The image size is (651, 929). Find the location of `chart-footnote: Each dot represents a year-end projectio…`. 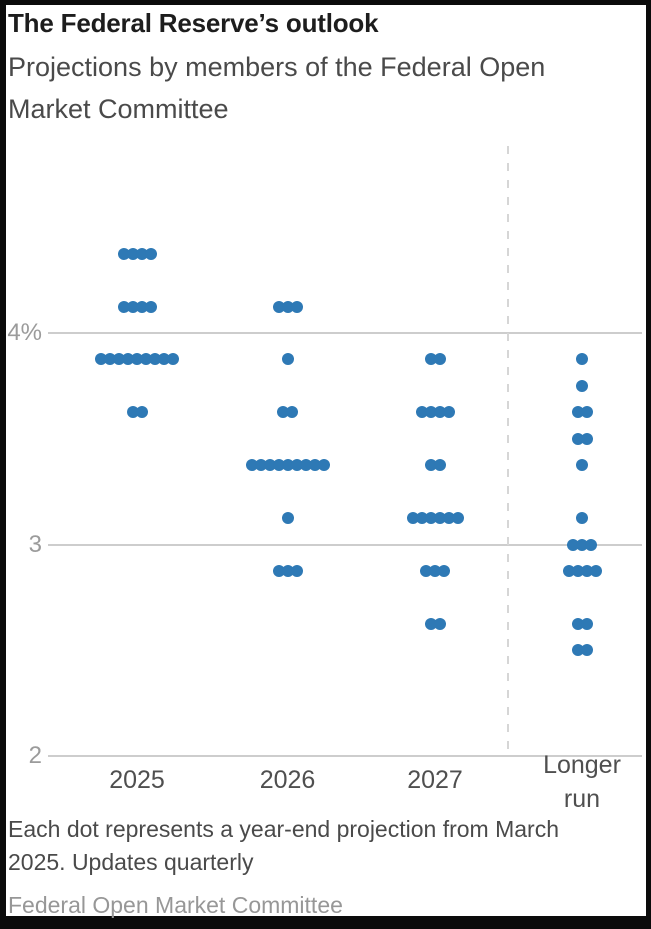

chart-footnote: Each dot represents a year-end projectio… is located at coordinates (283, 845).